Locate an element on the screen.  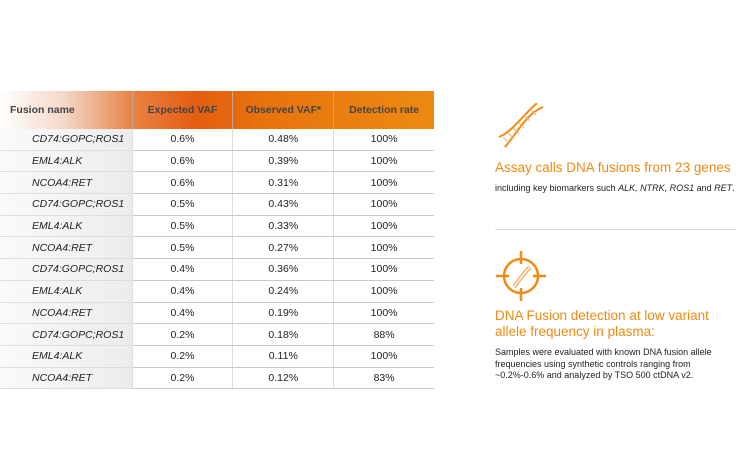
table-row: EML4:ALK 0.2% 0.11% 100% is located at coordinates (217, 356).